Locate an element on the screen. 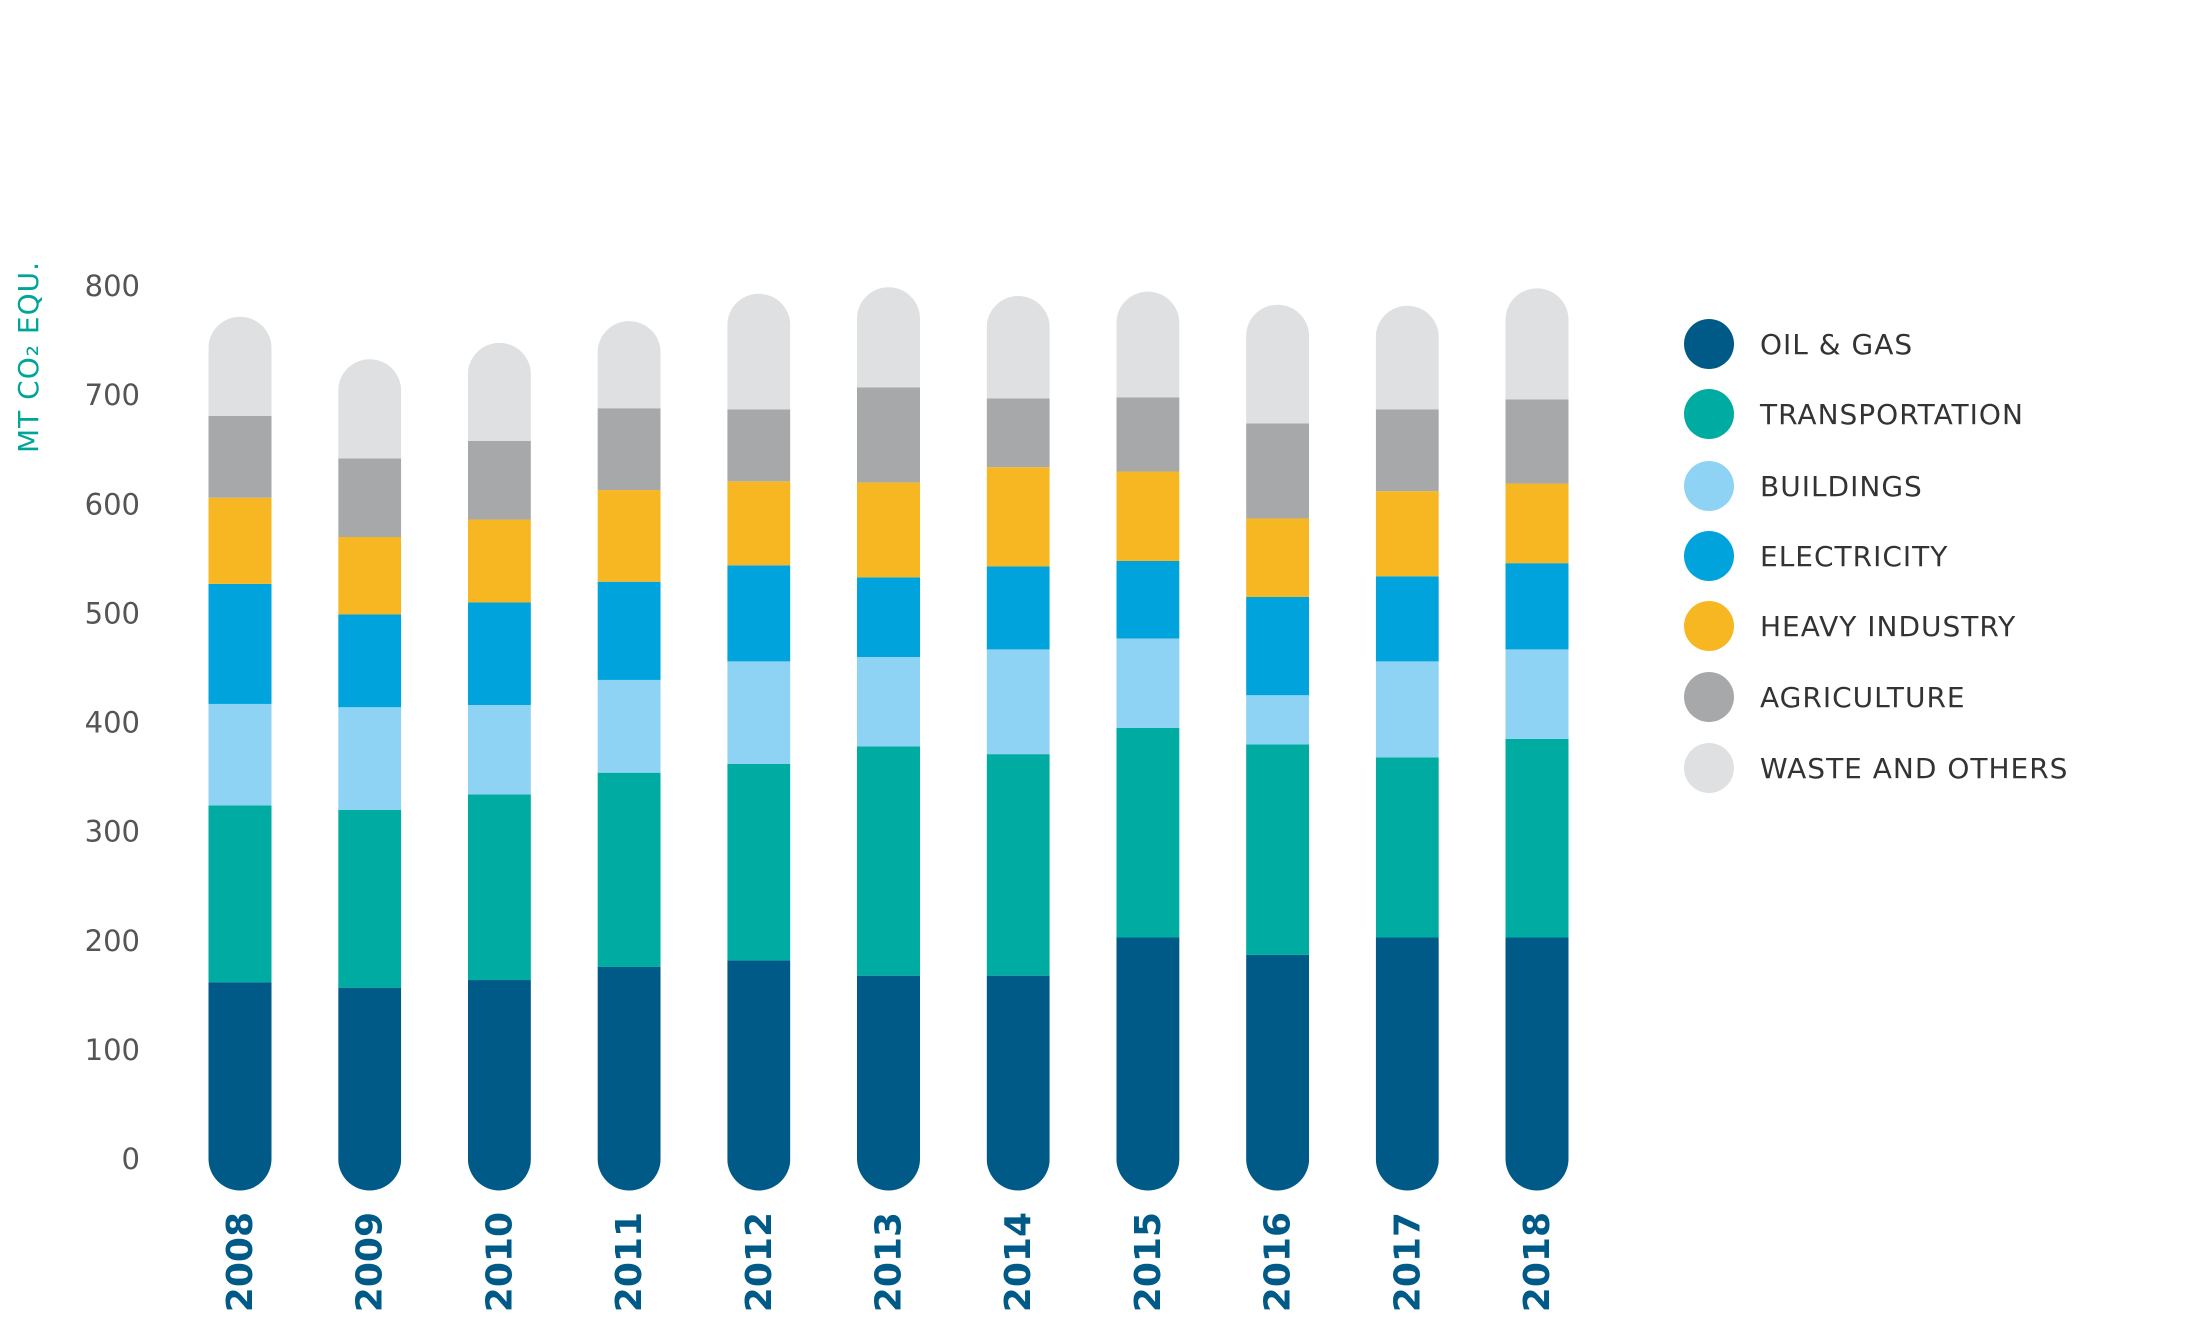 The image size is (2186, 1344). x-tick-label: 2010 is located at coordinates (499, 1262).